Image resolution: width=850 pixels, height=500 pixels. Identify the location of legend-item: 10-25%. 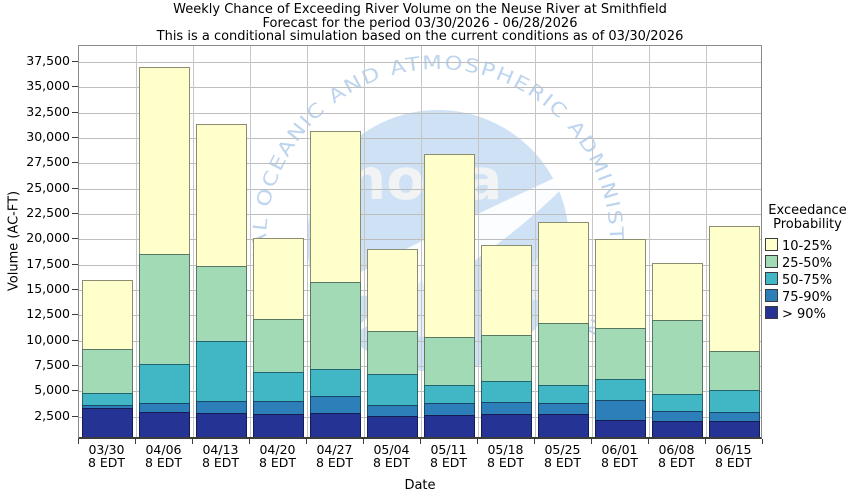
(807, 246).